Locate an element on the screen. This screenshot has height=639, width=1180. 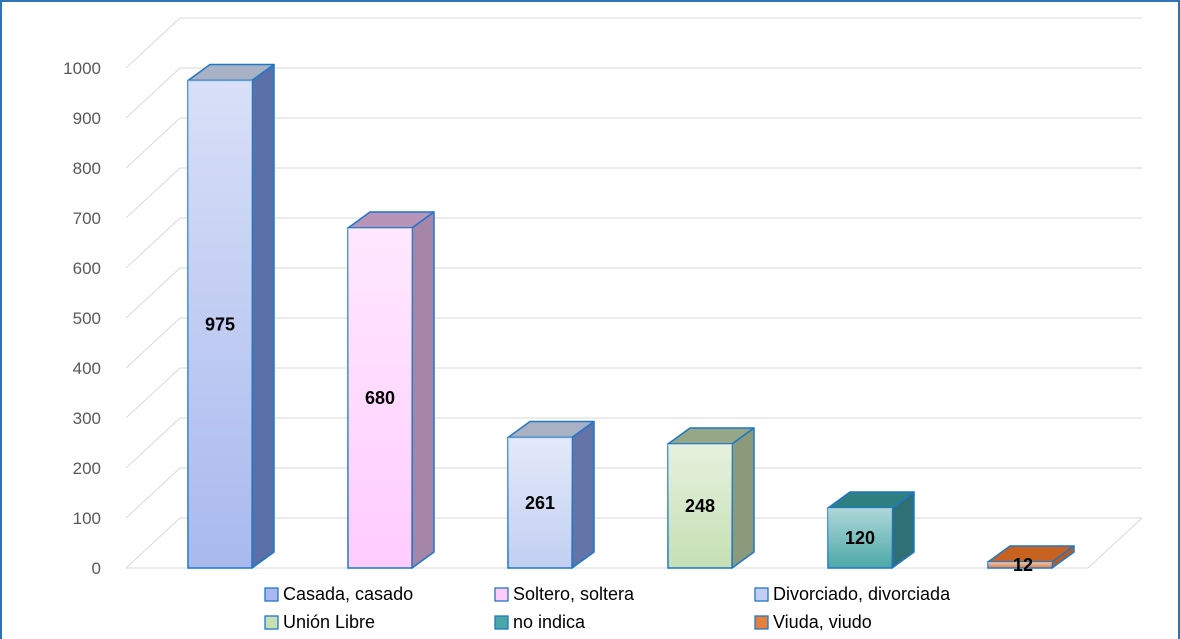
legend-label: Viuda, viudo is located at coordinates (822, 622).